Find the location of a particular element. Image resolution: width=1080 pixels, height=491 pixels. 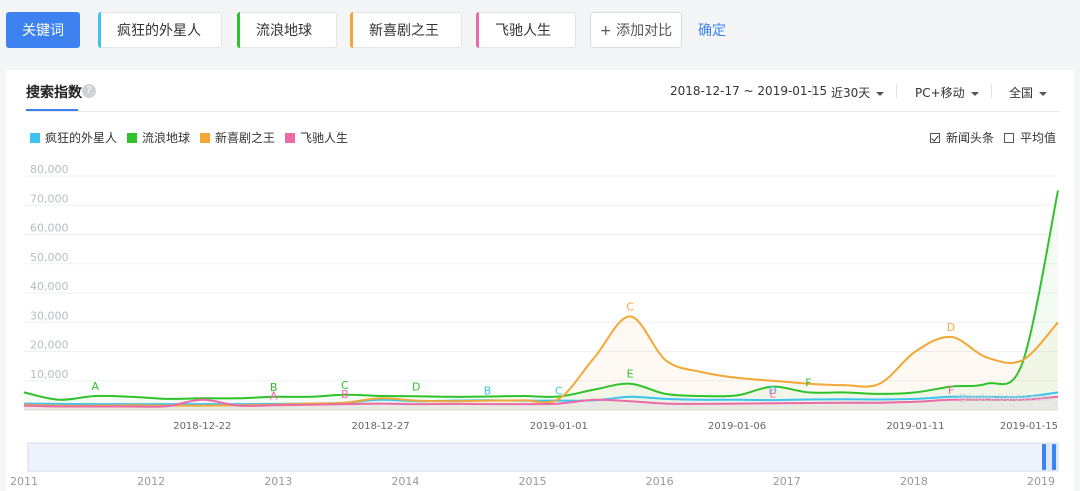

keyword-chip-label: 疯狂的外星人 is located at coordinates (159, 31).